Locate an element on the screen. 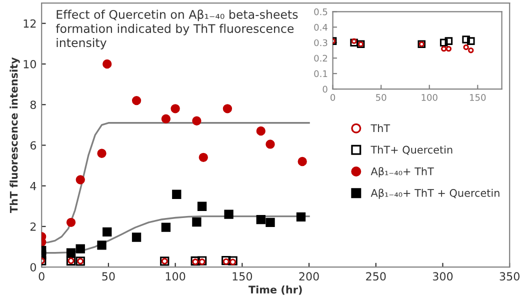  y-tick-label: 0.4 is located at coordinates (321, 27).